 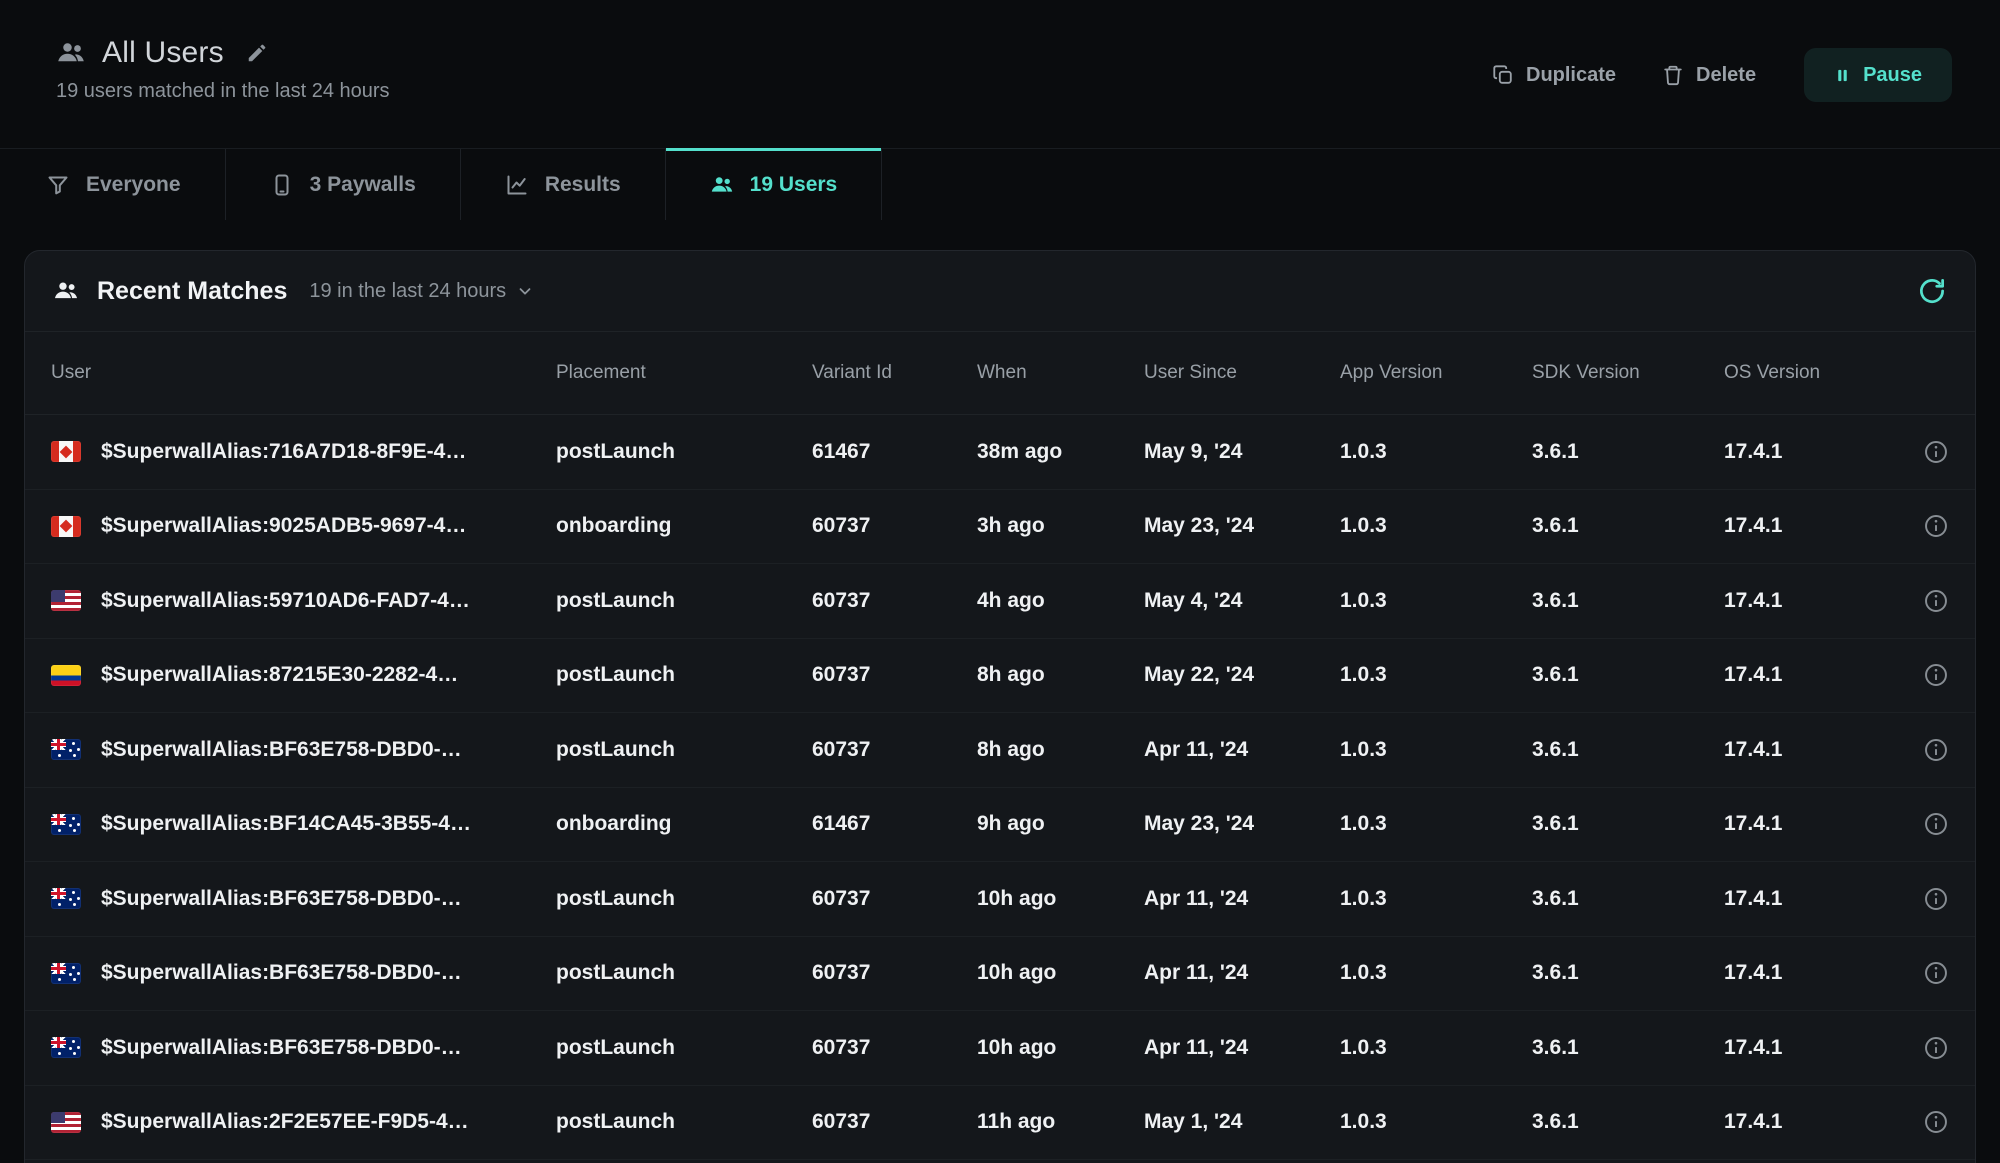 What do you see at coordinates (1772, 372) in the screenshot?
I see `column-header-os-version: OS Version` at bounding box center [1772, 372].